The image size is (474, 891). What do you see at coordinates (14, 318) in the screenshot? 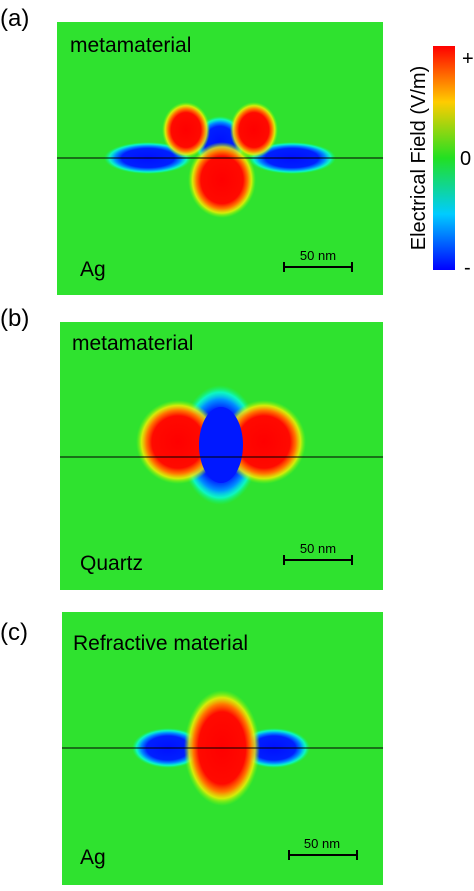
I see `panel-label: (b)` at bounding box center [14, 318].